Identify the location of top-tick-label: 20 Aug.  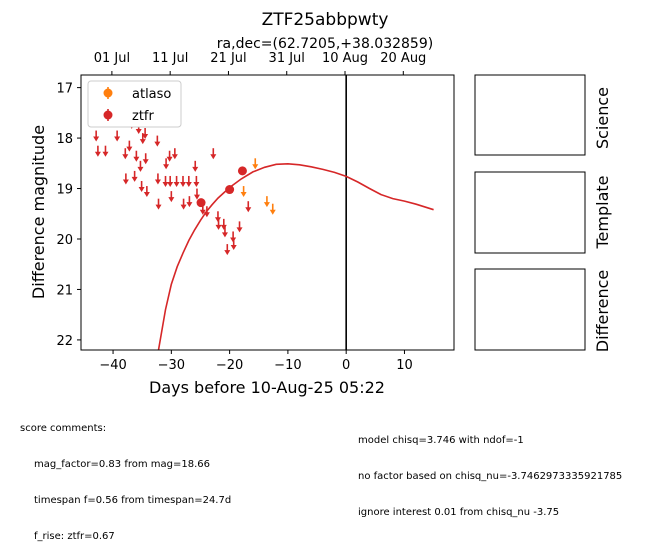
(403, 58).